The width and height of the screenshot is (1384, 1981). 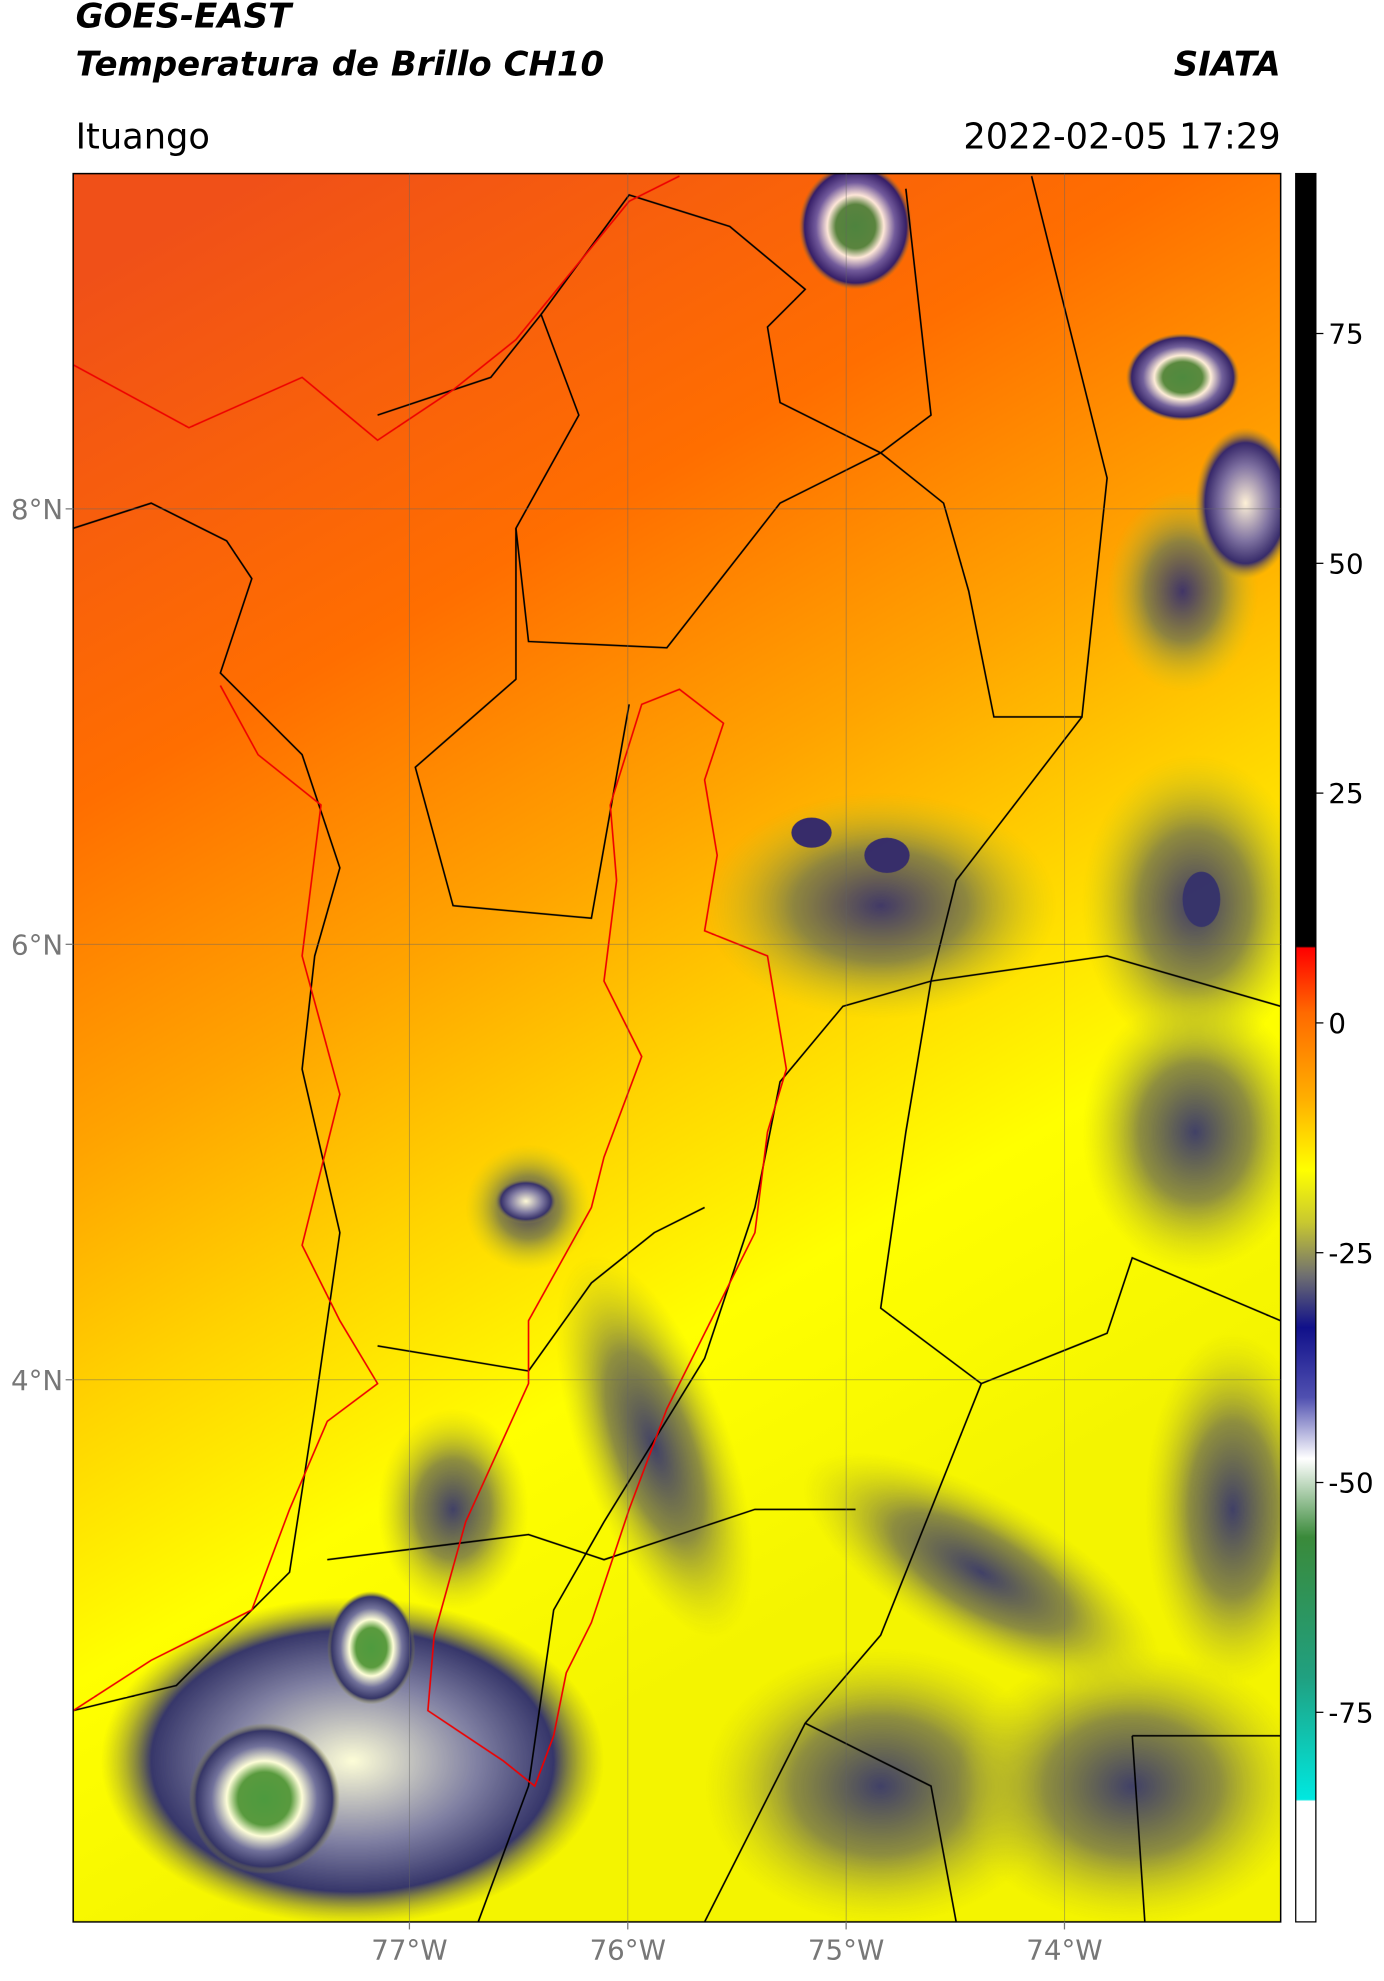 What do you see at coordinates (37, 509) in the screenshot?
I see `y-tick-label: 8°N` at bounding box center [37, 509].